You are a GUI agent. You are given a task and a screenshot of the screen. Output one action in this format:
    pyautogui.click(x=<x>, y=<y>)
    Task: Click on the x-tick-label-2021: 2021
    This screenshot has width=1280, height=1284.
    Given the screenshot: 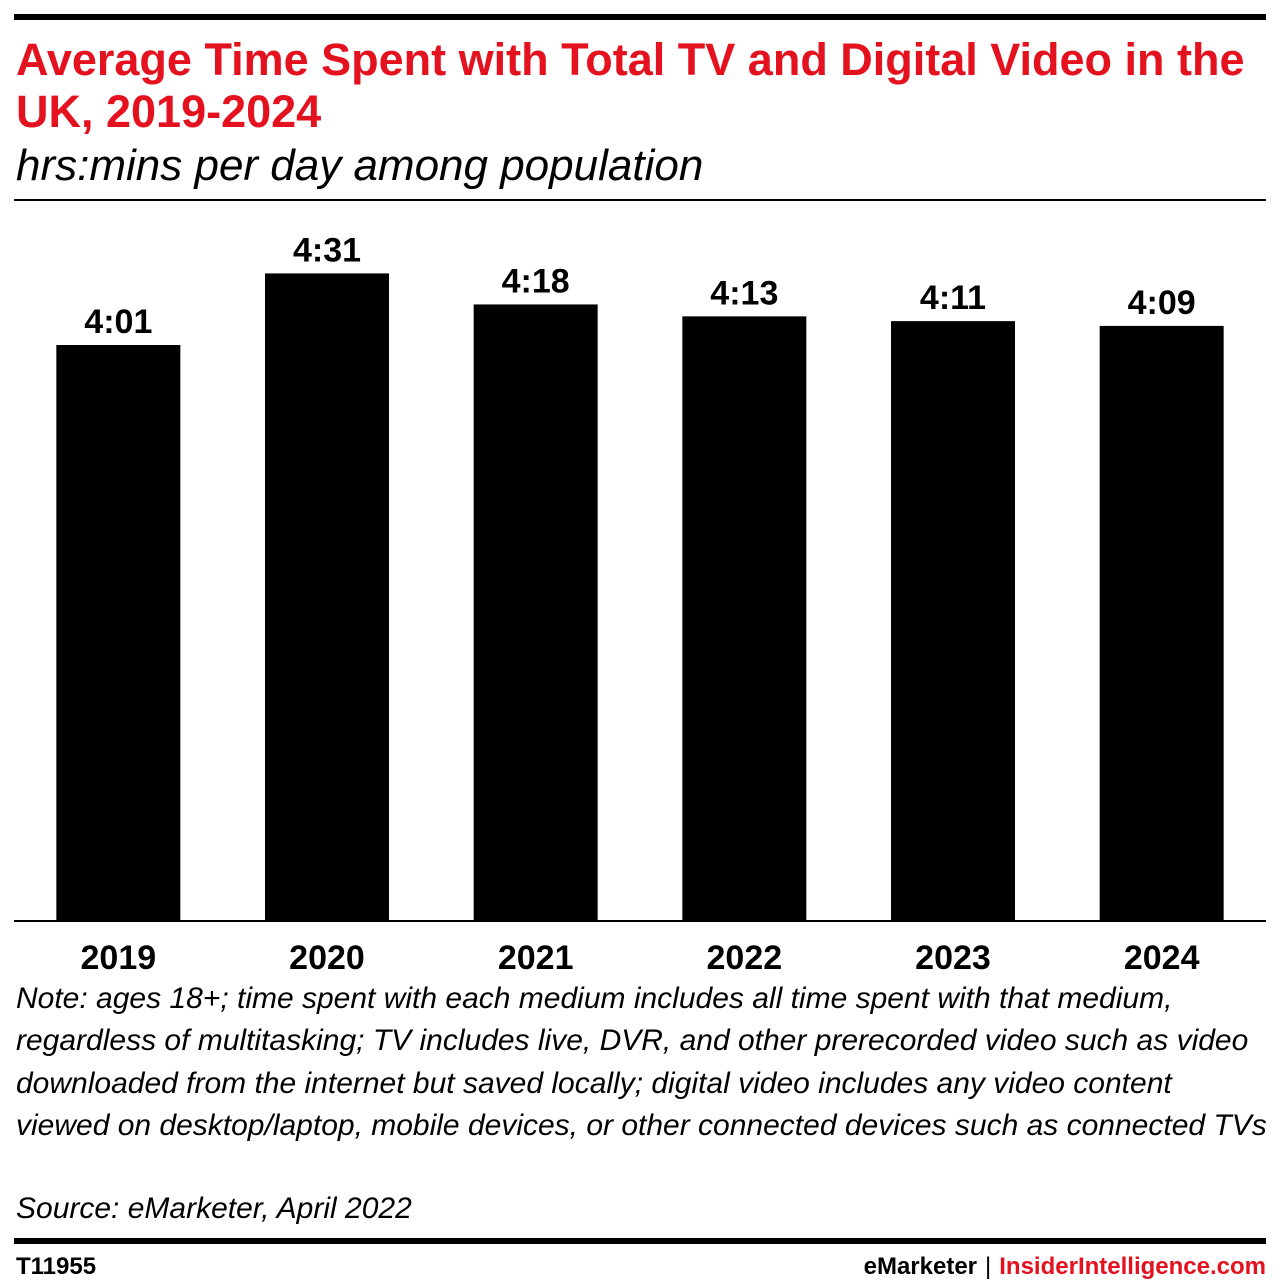 What is the action you would take?
    pyautogui.click(x=536, y=954)
    